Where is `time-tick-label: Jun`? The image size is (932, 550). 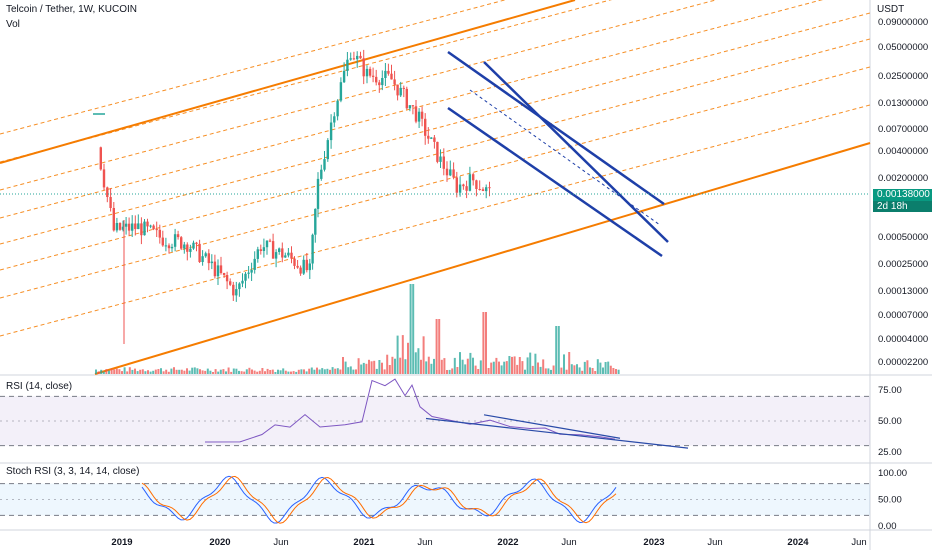 time-tick-label: Jun is located at coordinates (858, 542).